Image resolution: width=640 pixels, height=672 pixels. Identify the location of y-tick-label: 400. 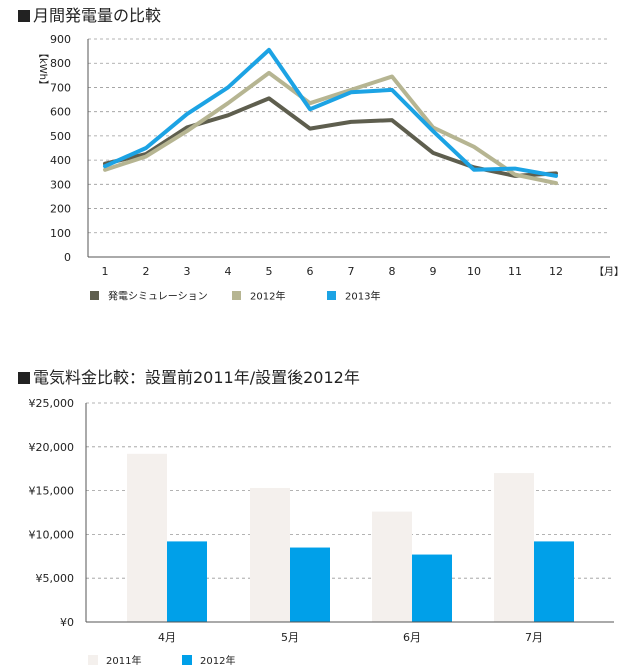
(60, 160).